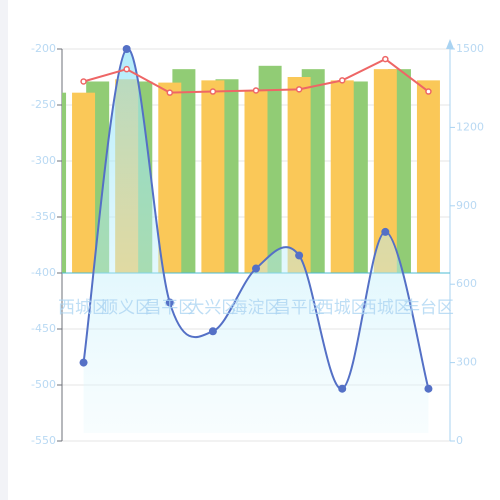 The image size is (500, 500). I want to click on y-tick-label: -500, so click(43, 384).